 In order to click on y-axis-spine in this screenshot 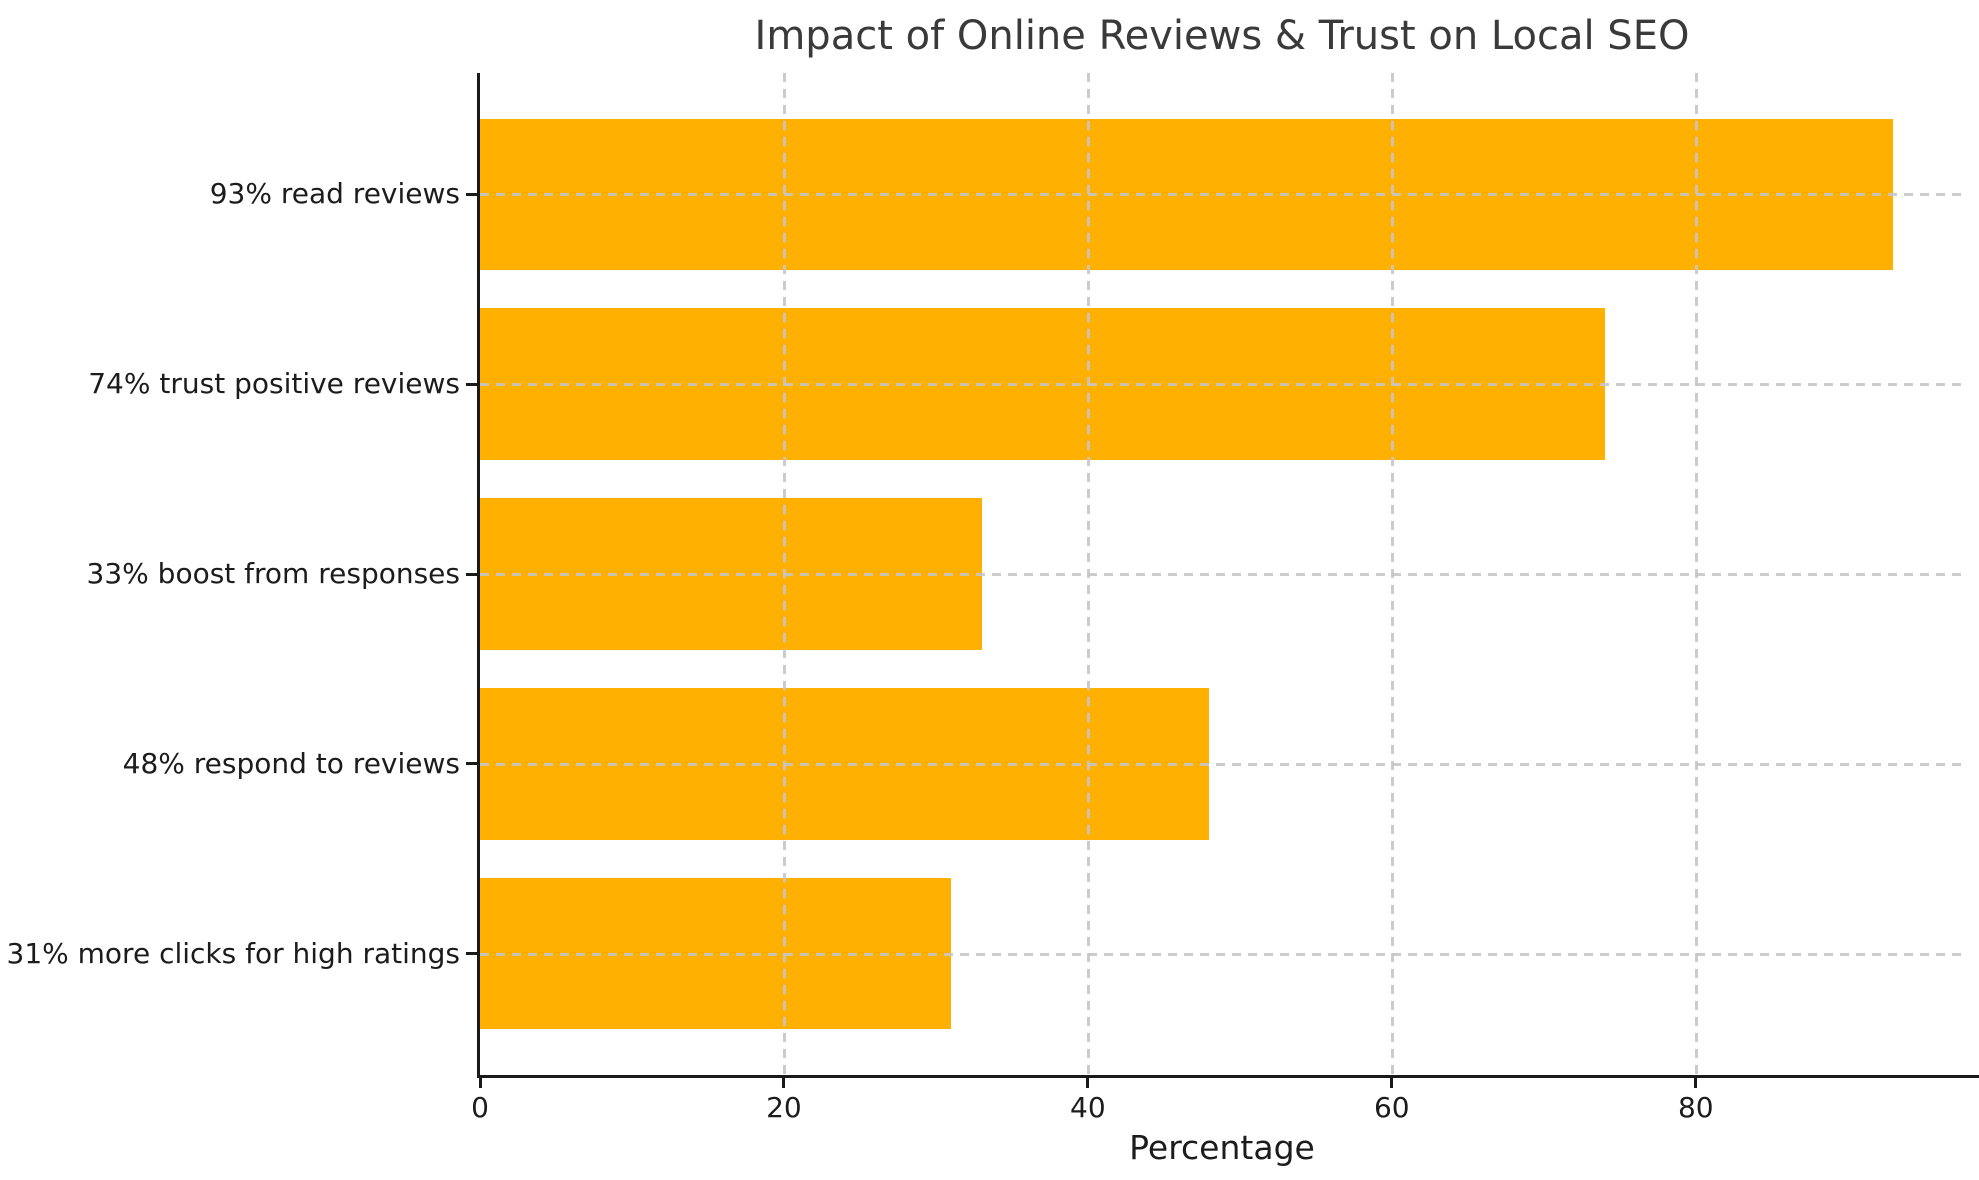, I will do `click(478, 575)`.